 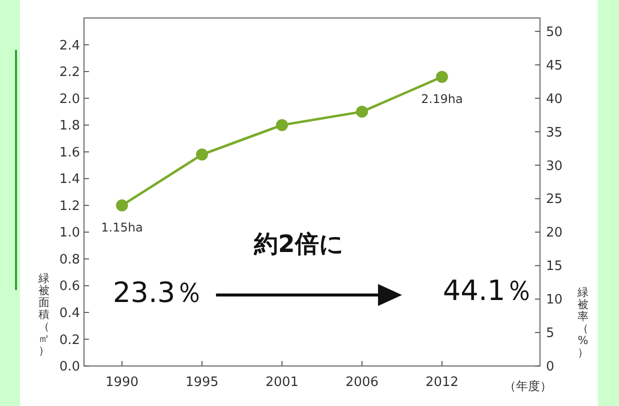 What do you see at coordinates (442, 99) in the screenshot?
I see `annotation: 2.19ha` at bounding box center [442, 99].